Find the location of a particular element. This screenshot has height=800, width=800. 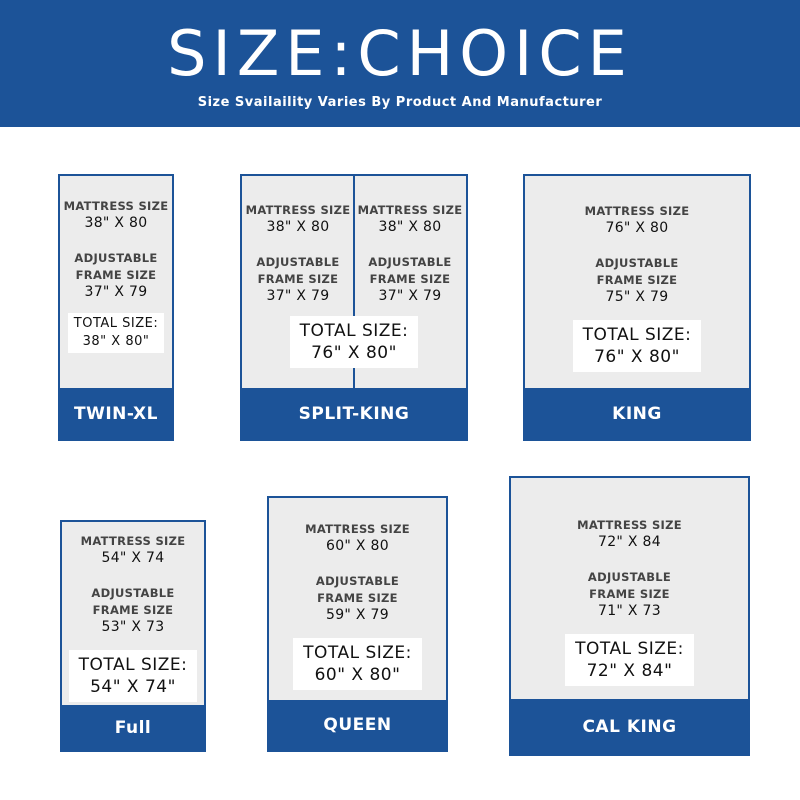

split-divider is located at coordinates (354, 284).